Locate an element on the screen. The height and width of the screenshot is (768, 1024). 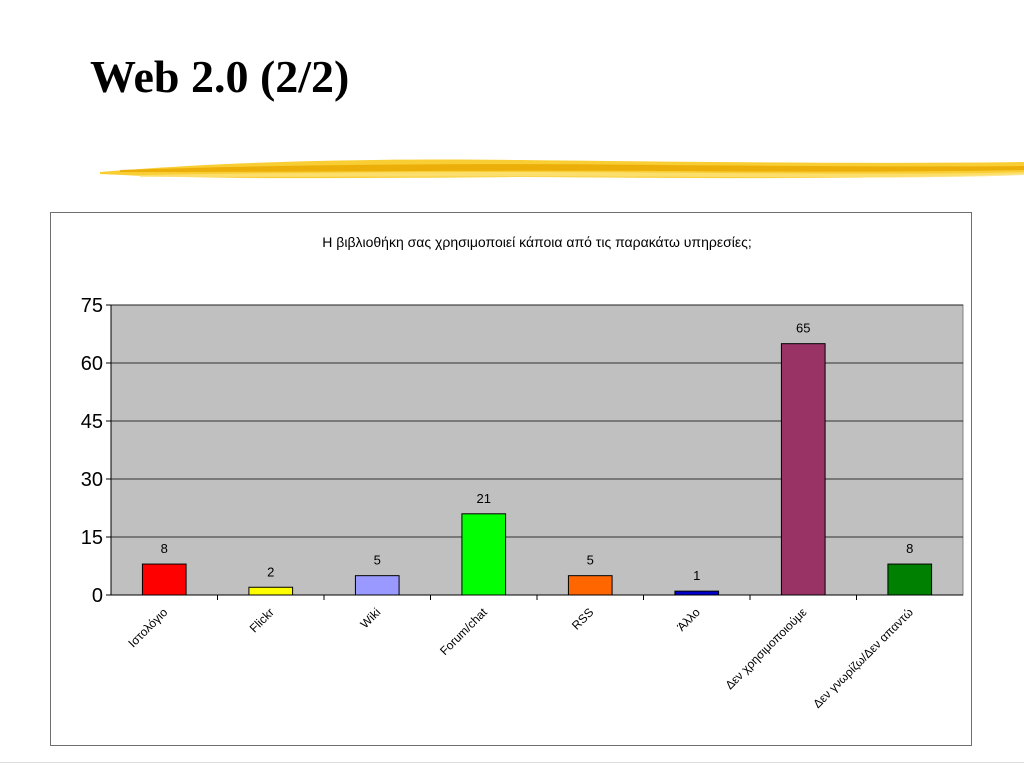
data-label: 65 is located at coordinates (803, 328).